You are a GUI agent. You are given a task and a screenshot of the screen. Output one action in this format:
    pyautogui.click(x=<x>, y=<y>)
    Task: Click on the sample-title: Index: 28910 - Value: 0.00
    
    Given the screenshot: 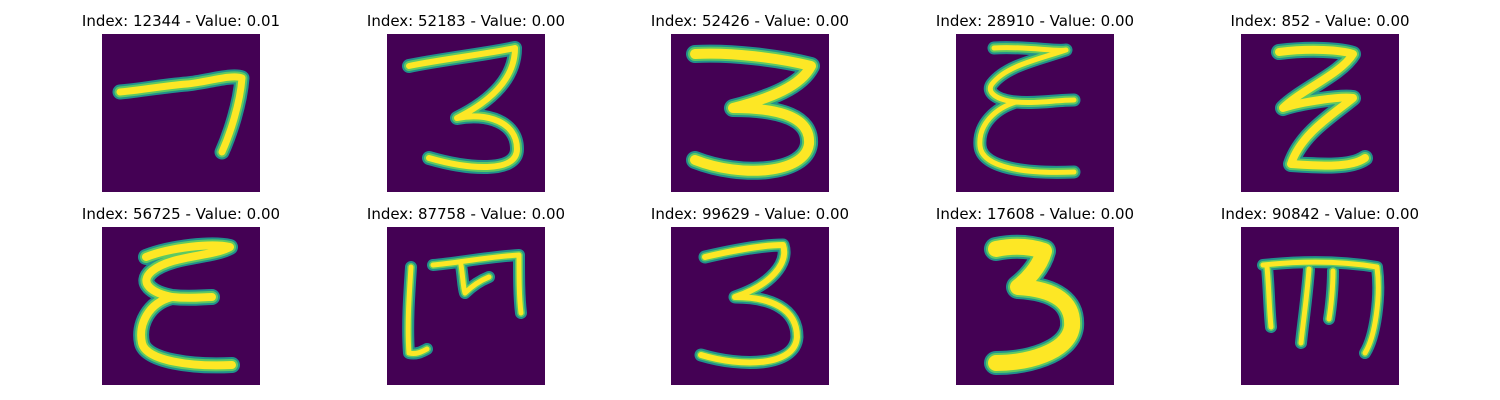 What is the action you would take?
    pyautogui.click(x=1035, y=21)
    